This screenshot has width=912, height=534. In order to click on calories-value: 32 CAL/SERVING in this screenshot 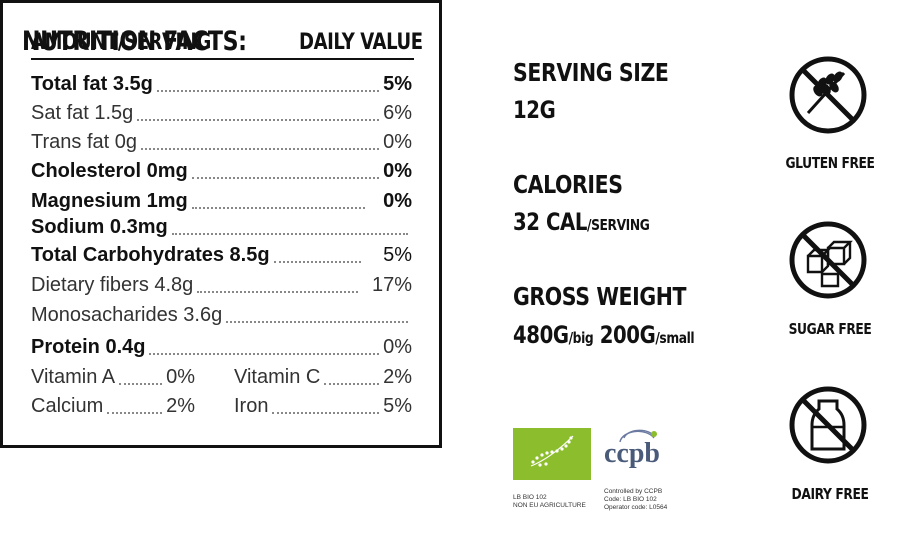, I will do `click(581, 222)`.